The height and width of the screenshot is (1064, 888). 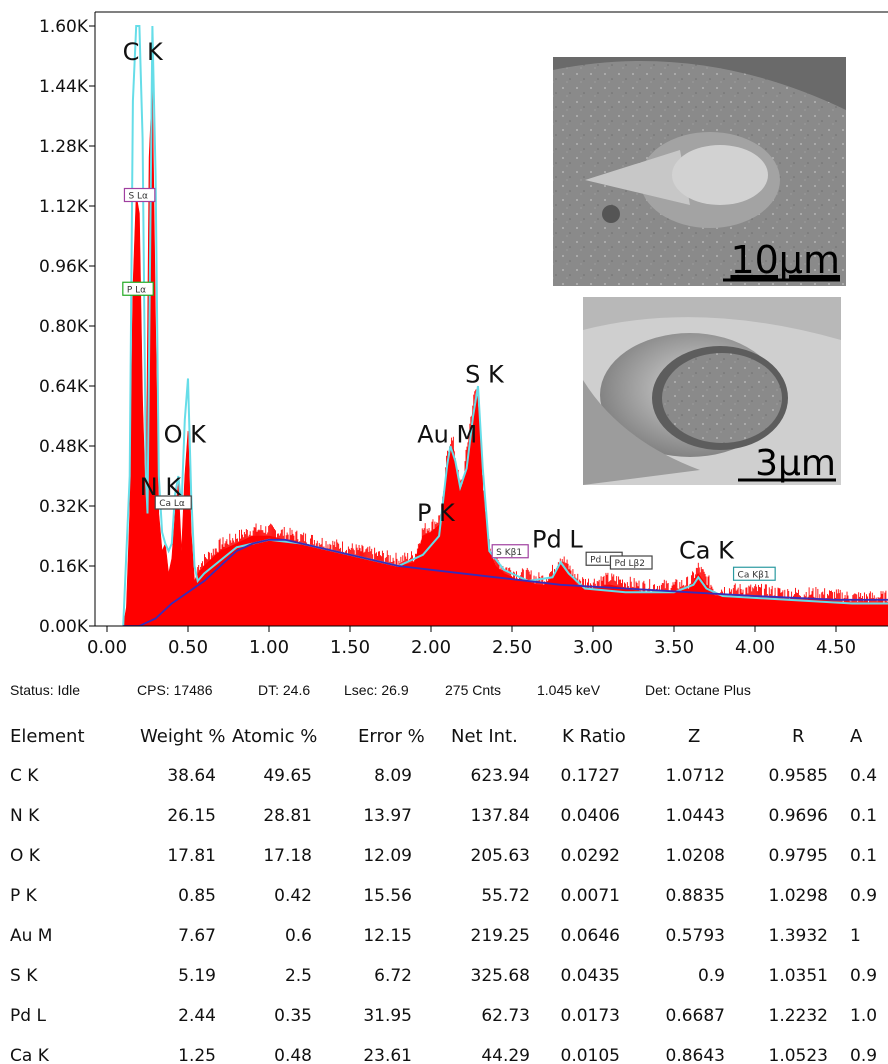 I want to click on marker-label: Ca Kβ1, so click(x=754, y=575).